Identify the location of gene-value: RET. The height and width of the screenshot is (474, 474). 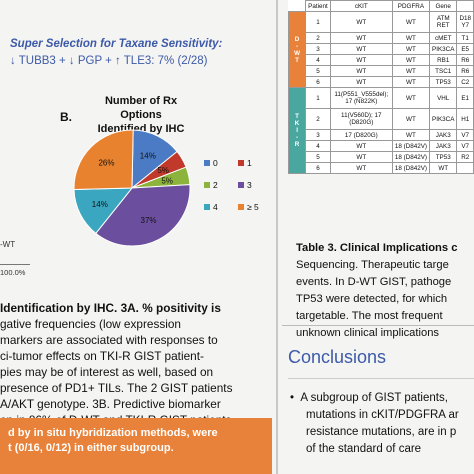
(443, 25).